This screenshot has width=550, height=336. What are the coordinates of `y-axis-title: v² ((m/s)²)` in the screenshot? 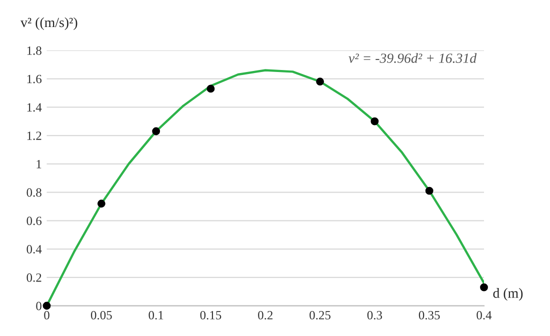 It's located at (49, 23).